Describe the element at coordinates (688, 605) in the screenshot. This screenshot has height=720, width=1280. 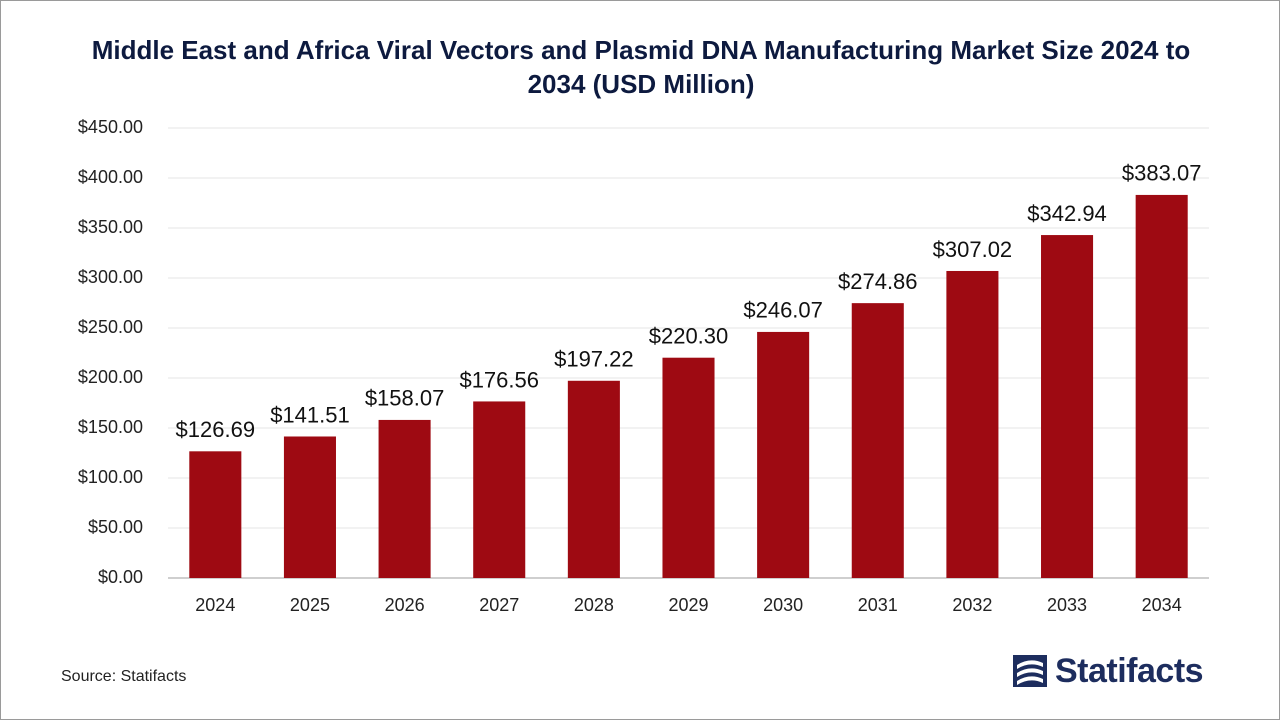
I see `x-tick-label: 2029` at that location.